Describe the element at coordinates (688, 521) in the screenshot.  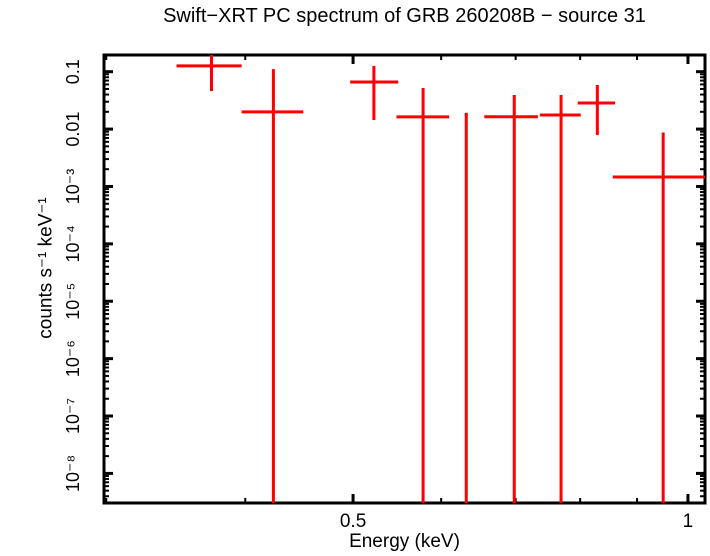
I see `x-tick-label: 1` at that location.